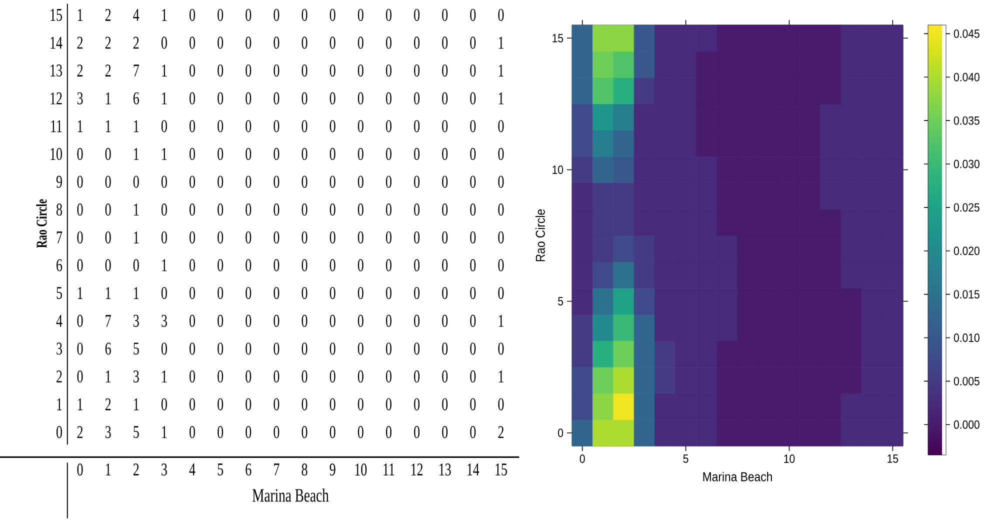  Describe the element at coordinates (737, 477) in the screenshot. I see `x-axis-title: Marina Beach` at that location.